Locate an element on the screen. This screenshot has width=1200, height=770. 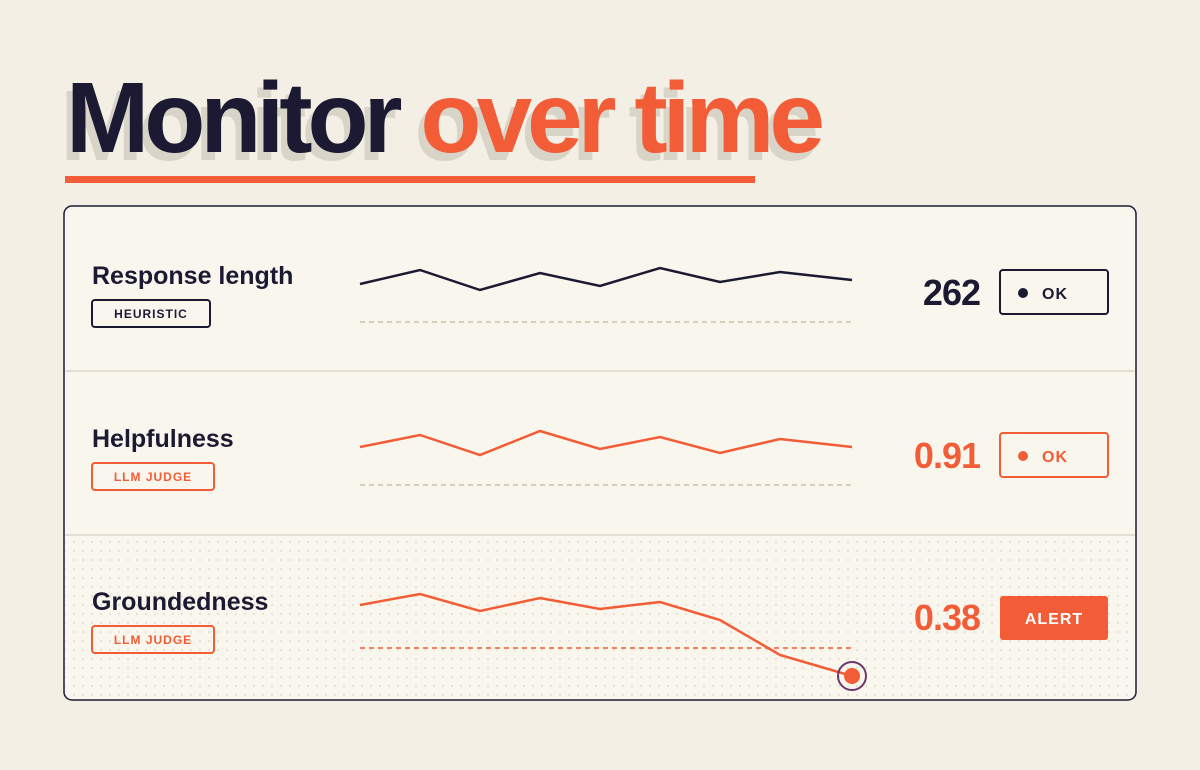
alert-point is located at coordinates (852, 676).